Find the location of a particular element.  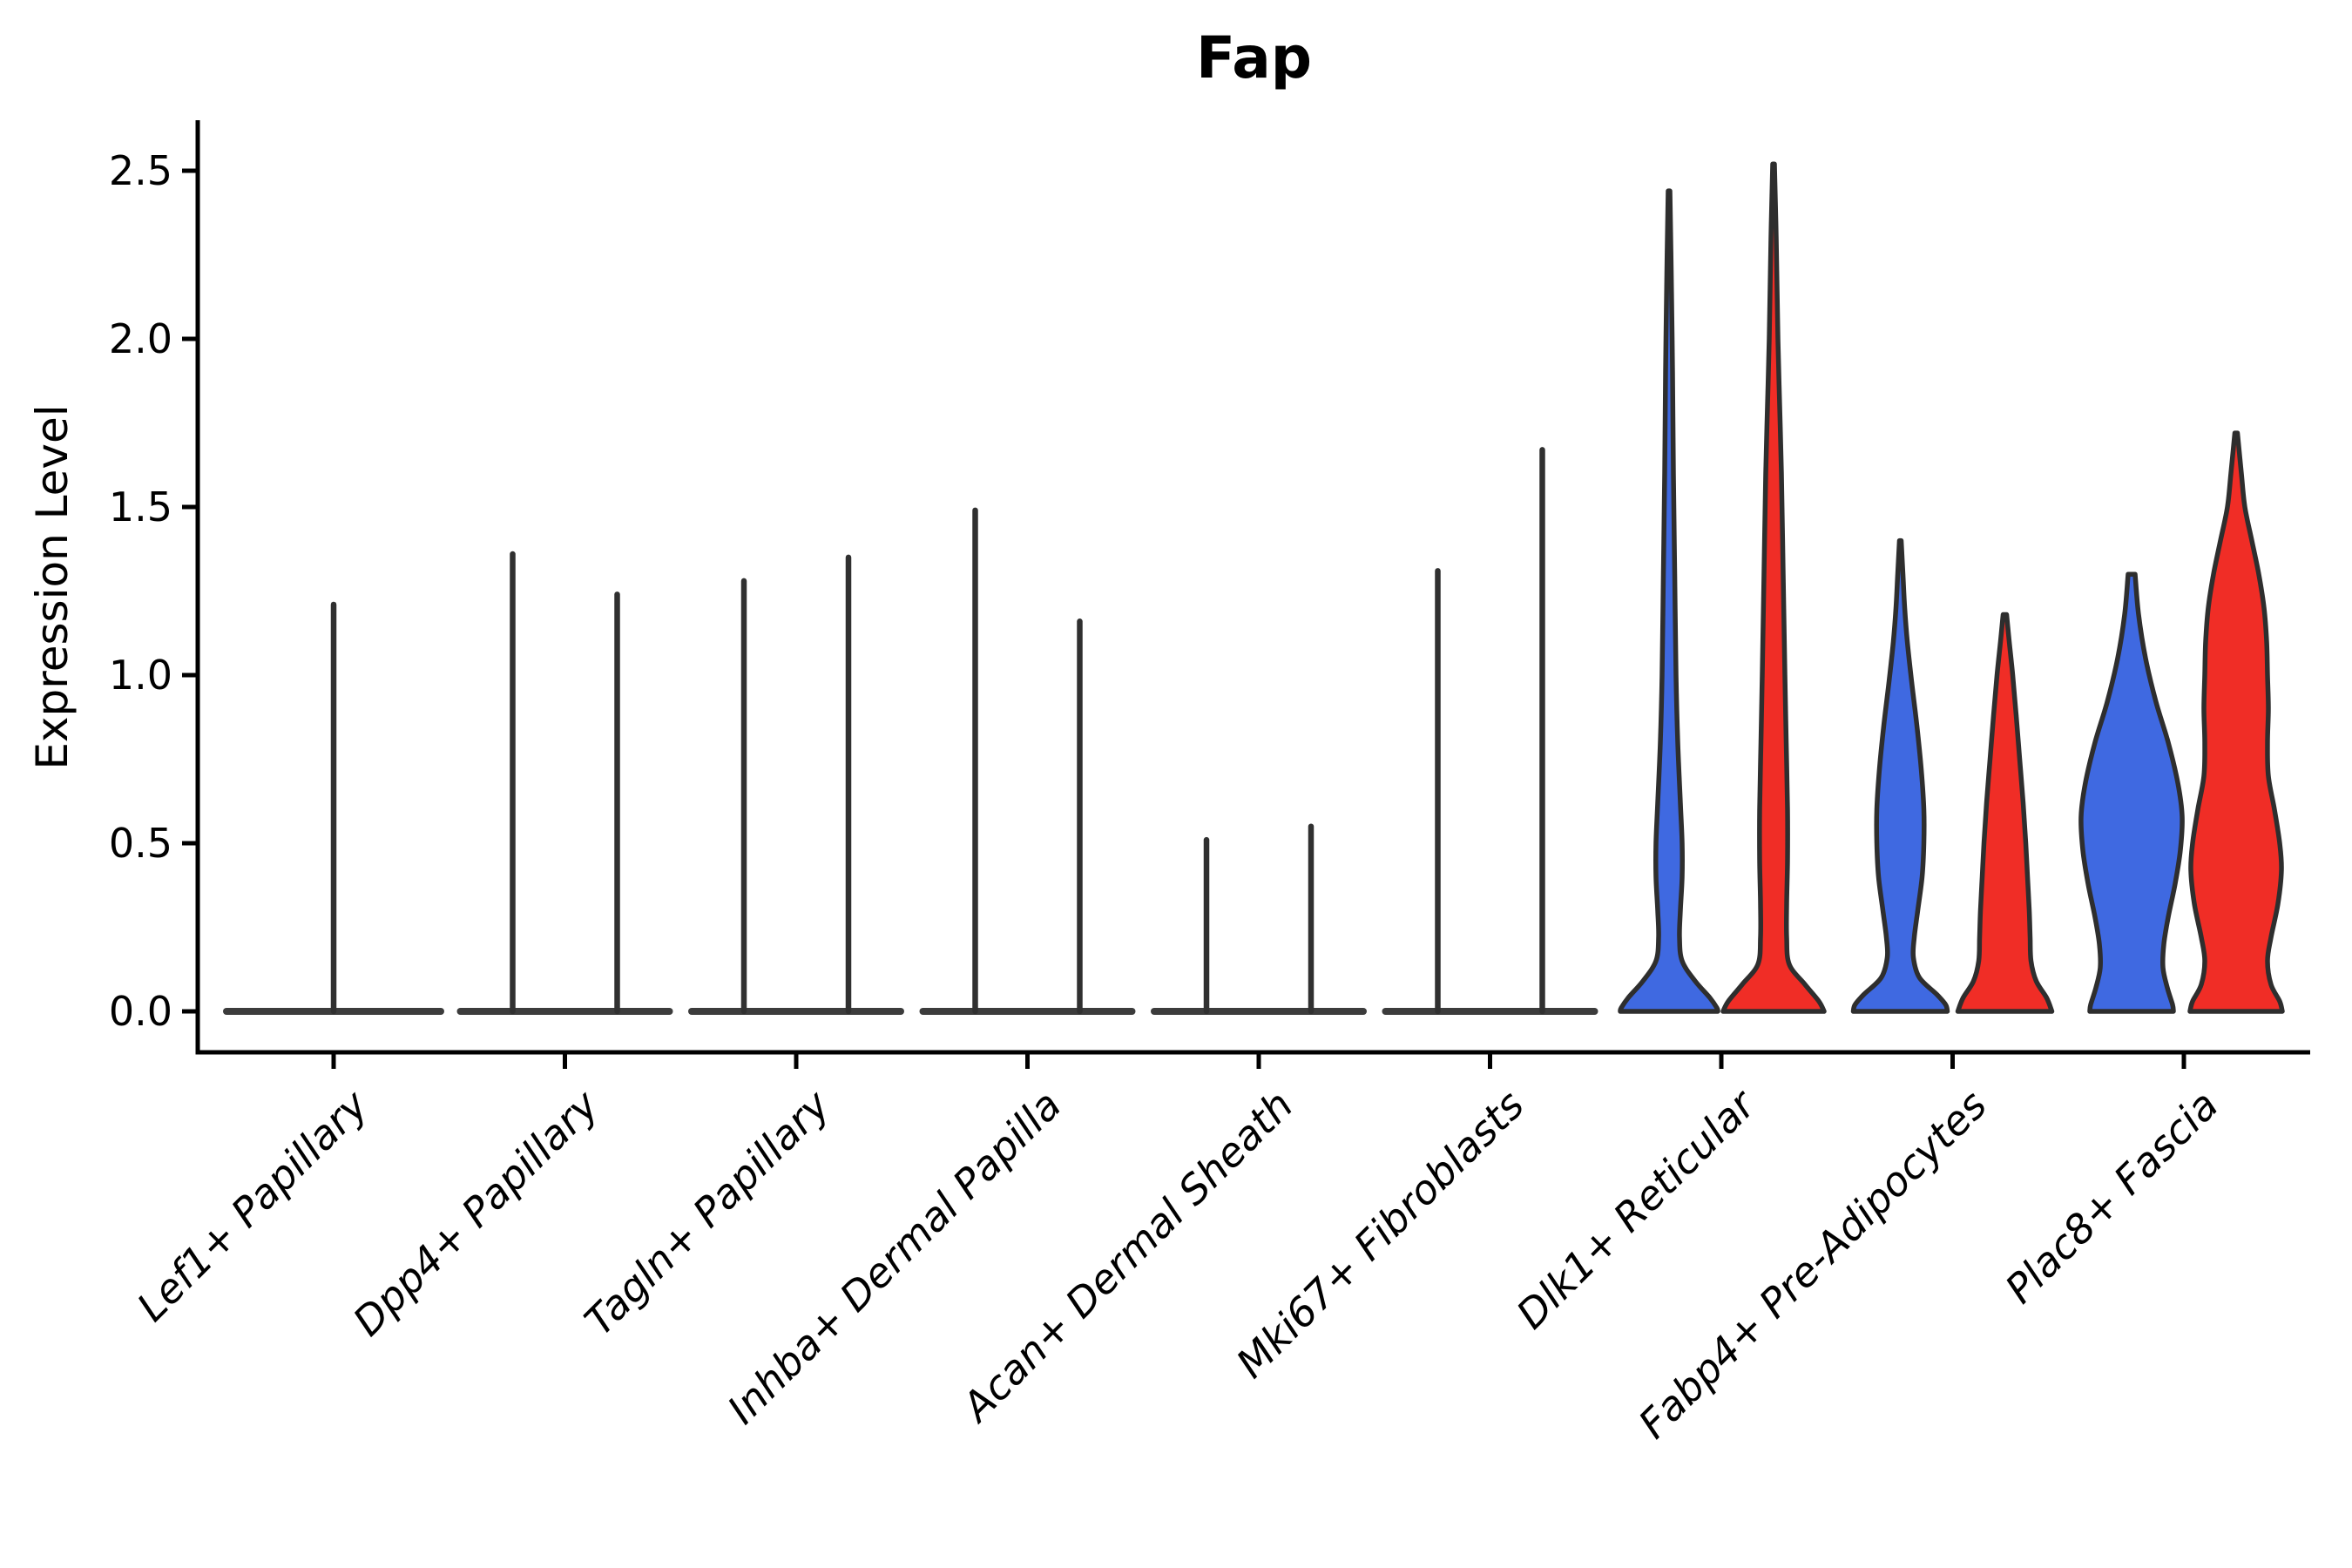

y-tick-label: 0.0 is located at coordinates (140, 1012).